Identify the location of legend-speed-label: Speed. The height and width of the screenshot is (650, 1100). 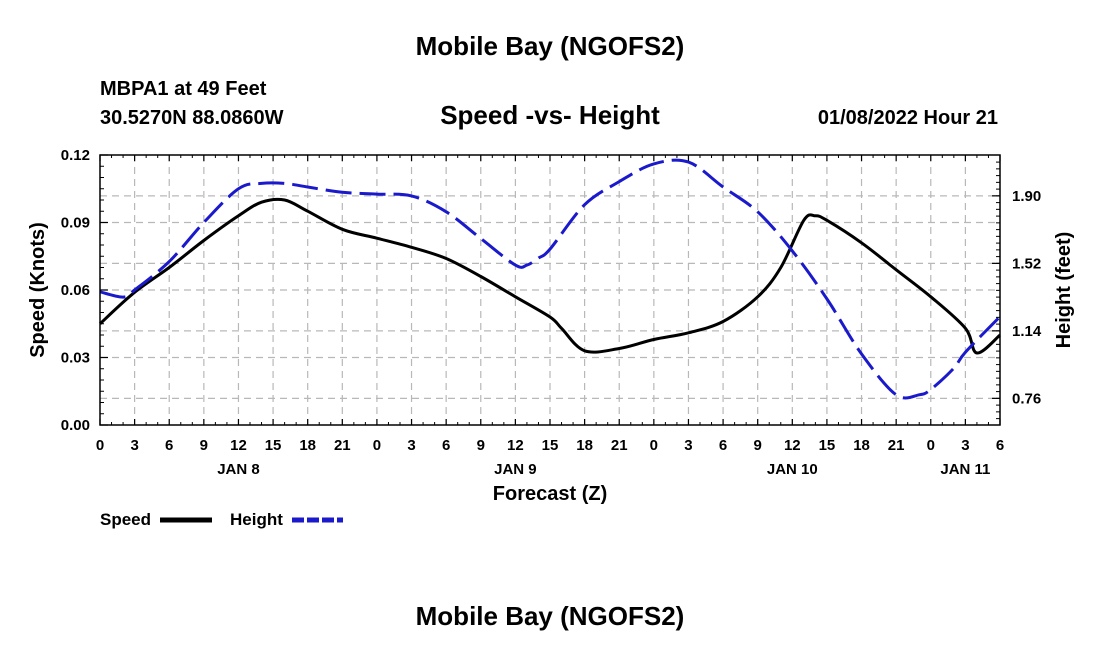
(125, 519).